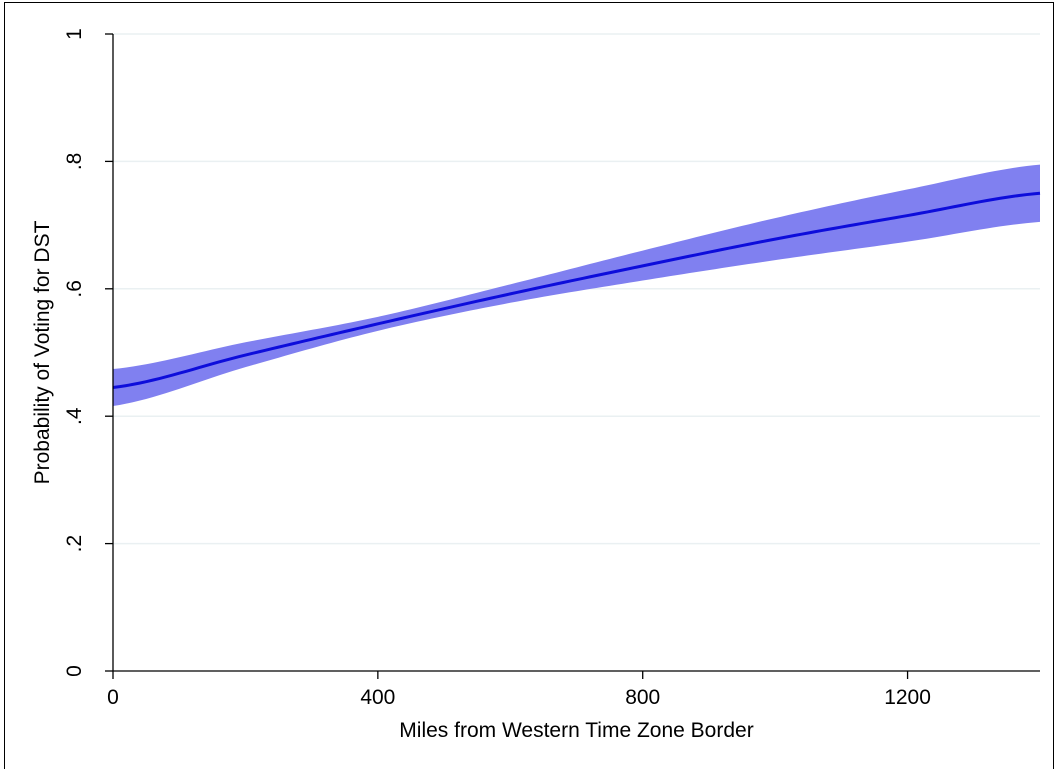 The height and width of the screenshot is (771, 1056). What do you see at coordinates (74, 544) in the screenshot?
I see `y-tick-label: .2` at bounding box center [74, 544].